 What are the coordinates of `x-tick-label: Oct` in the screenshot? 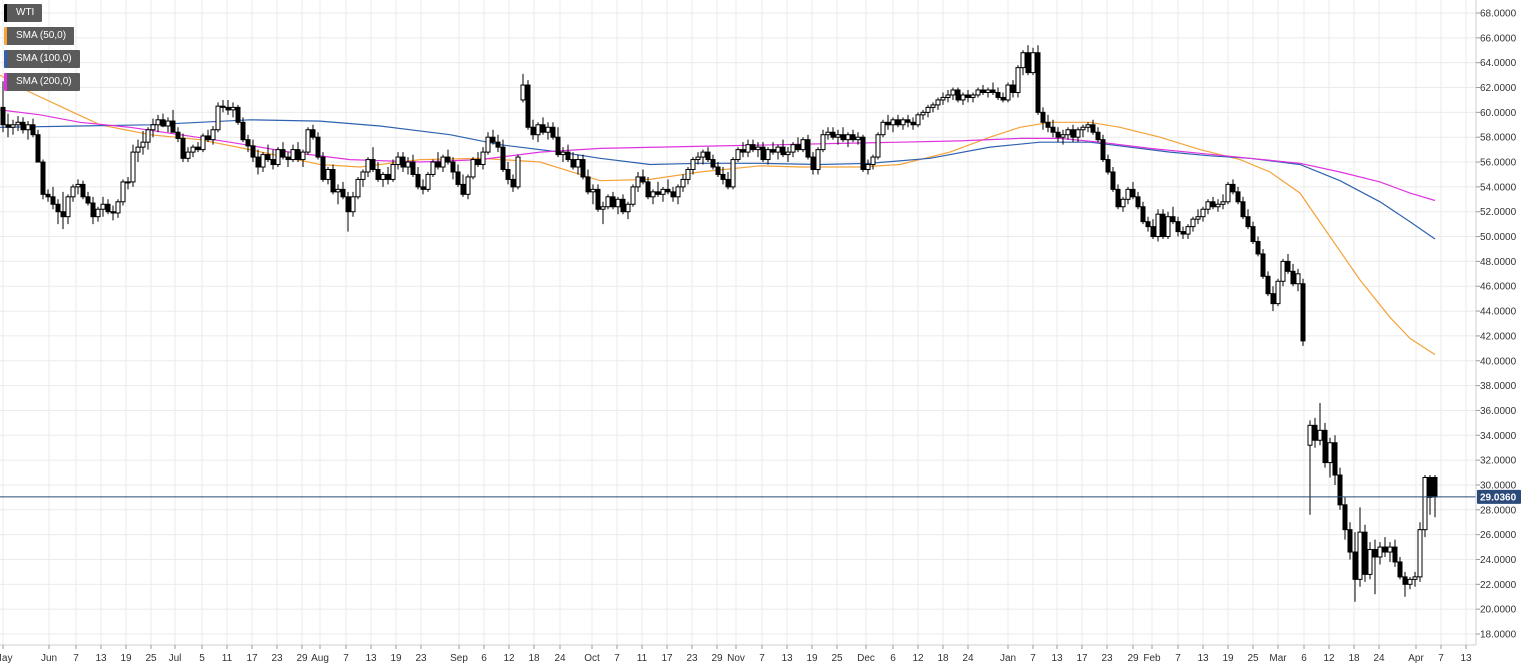 It's located at (592, 658).